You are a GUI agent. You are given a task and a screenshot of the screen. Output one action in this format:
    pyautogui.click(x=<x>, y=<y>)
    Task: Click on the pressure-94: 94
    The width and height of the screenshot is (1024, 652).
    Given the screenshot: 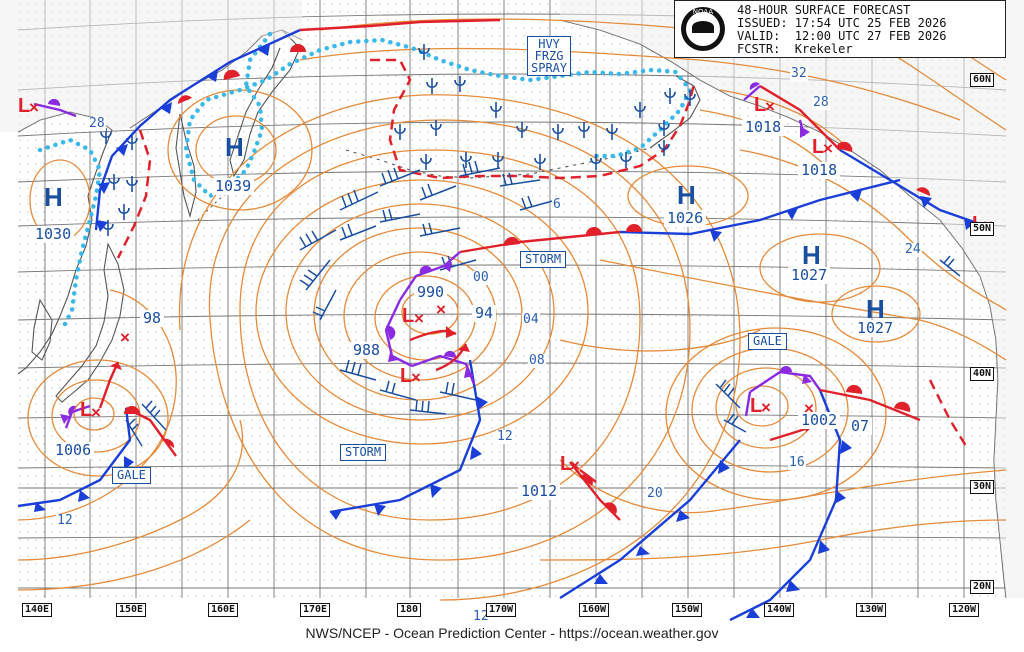 What is the action you would take?
    pyautogui.click(x=484, y=313)
    